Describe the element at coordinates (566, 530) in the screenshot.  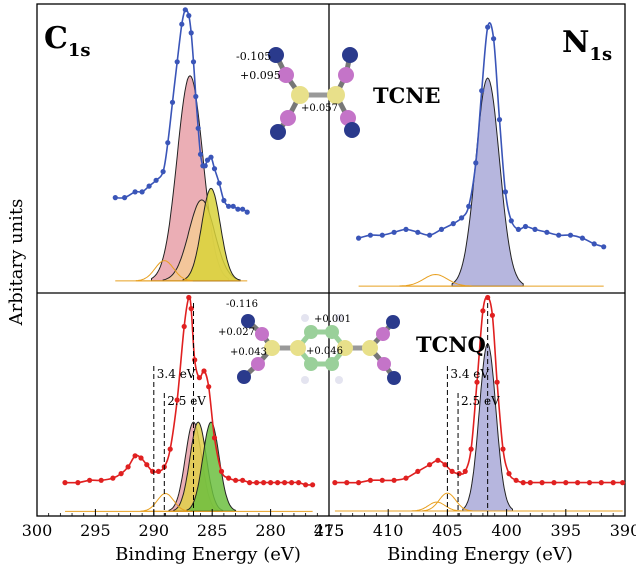
I see `x-tick-label: 395` at that location.